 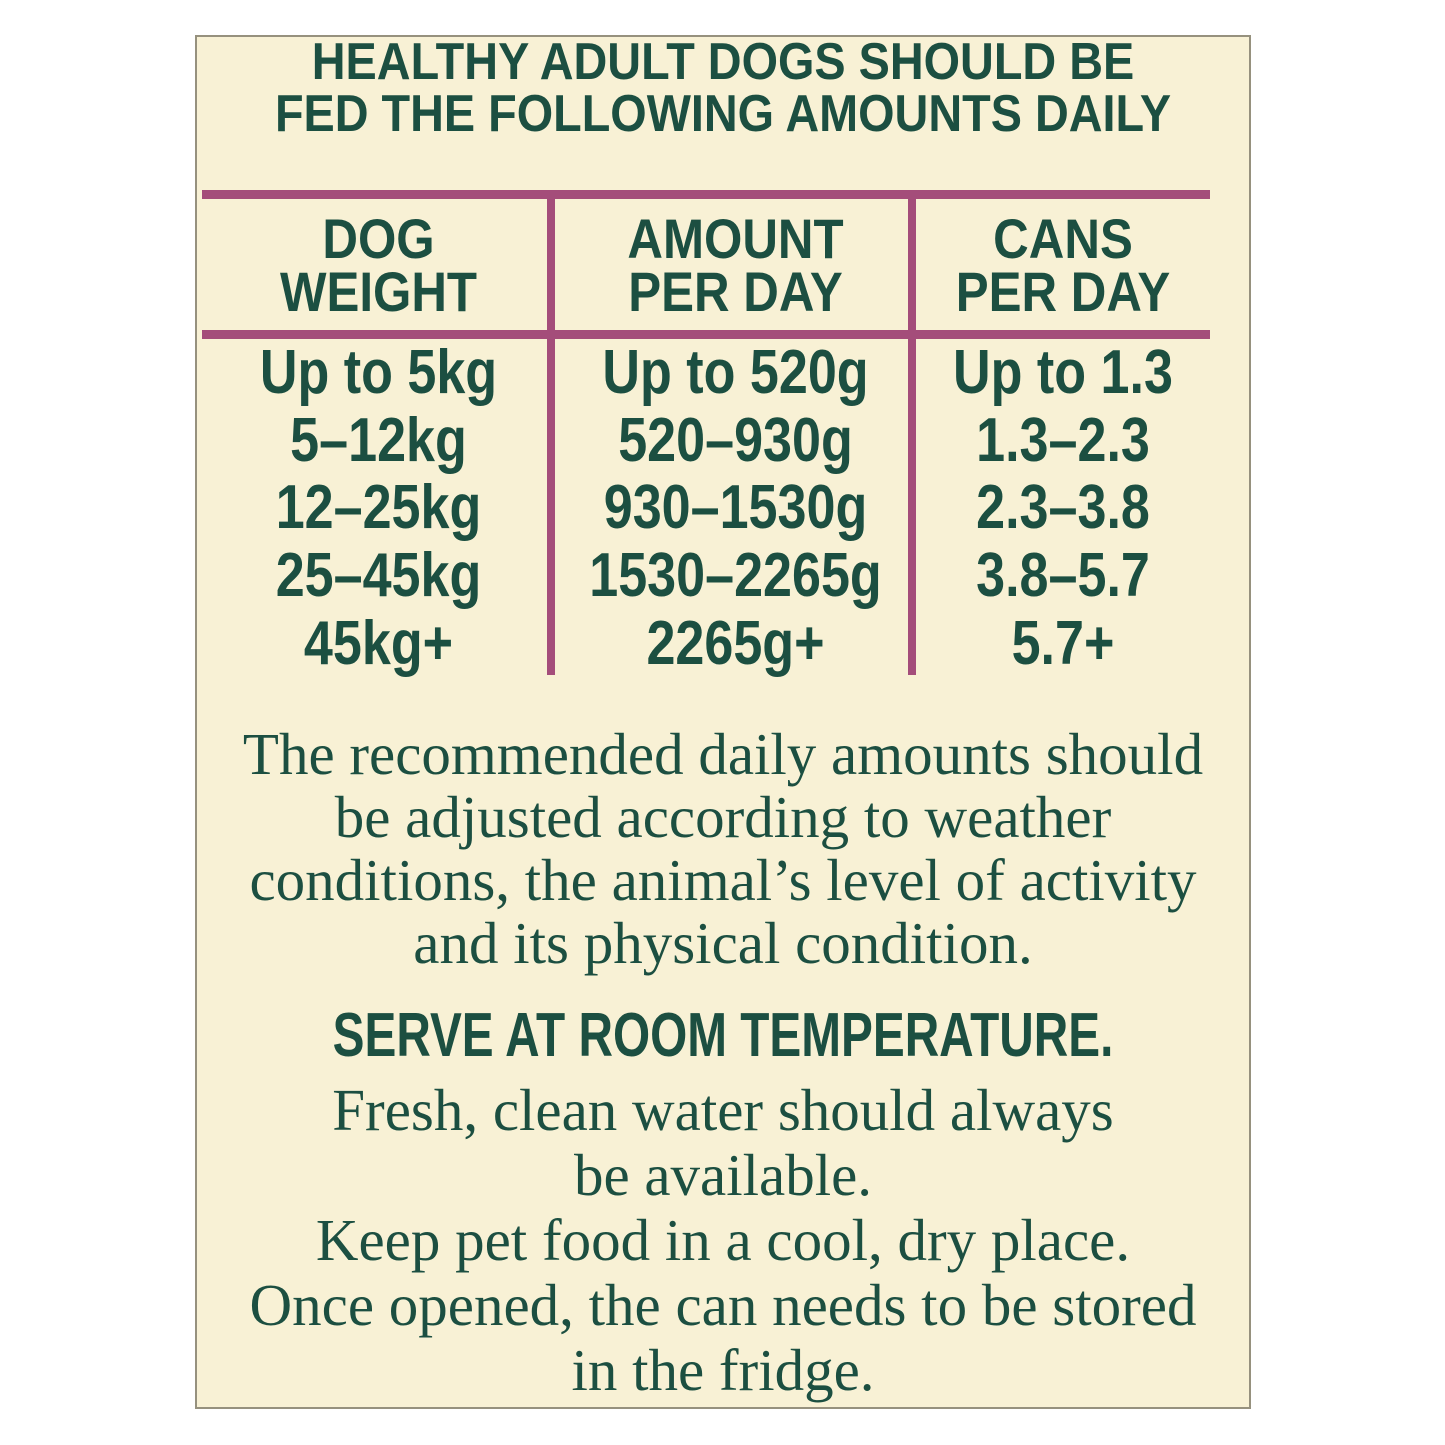 What do you see at coordinates (735, 373) in the screenshot?
I see `cell-row1-amount-per-day: Up to 520g` at bounding box center [735, 373].